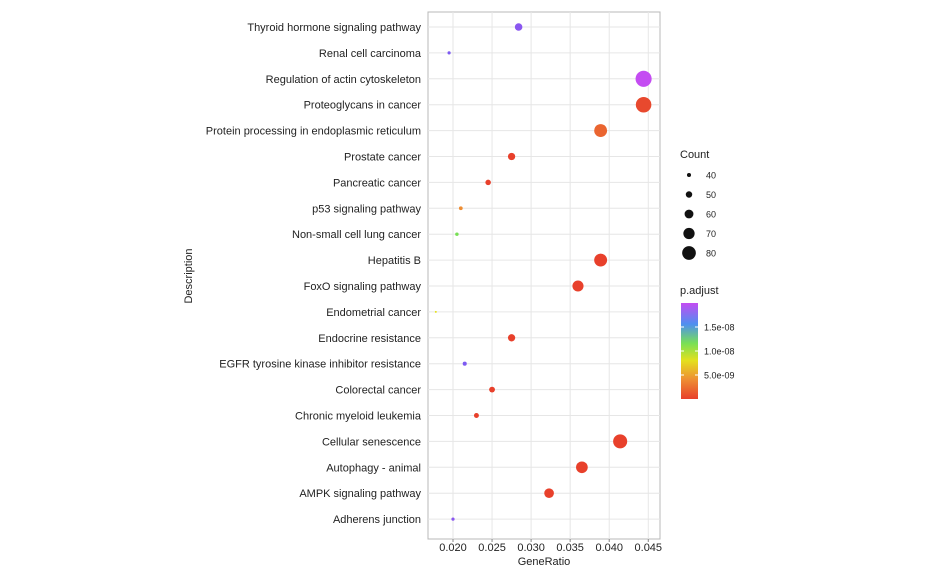 This screenshot has width=940, height=568. Describe the element at coordinates (373, 313) in the screenshot. I see `y-tick-label: Endometrial cancer` at that location.